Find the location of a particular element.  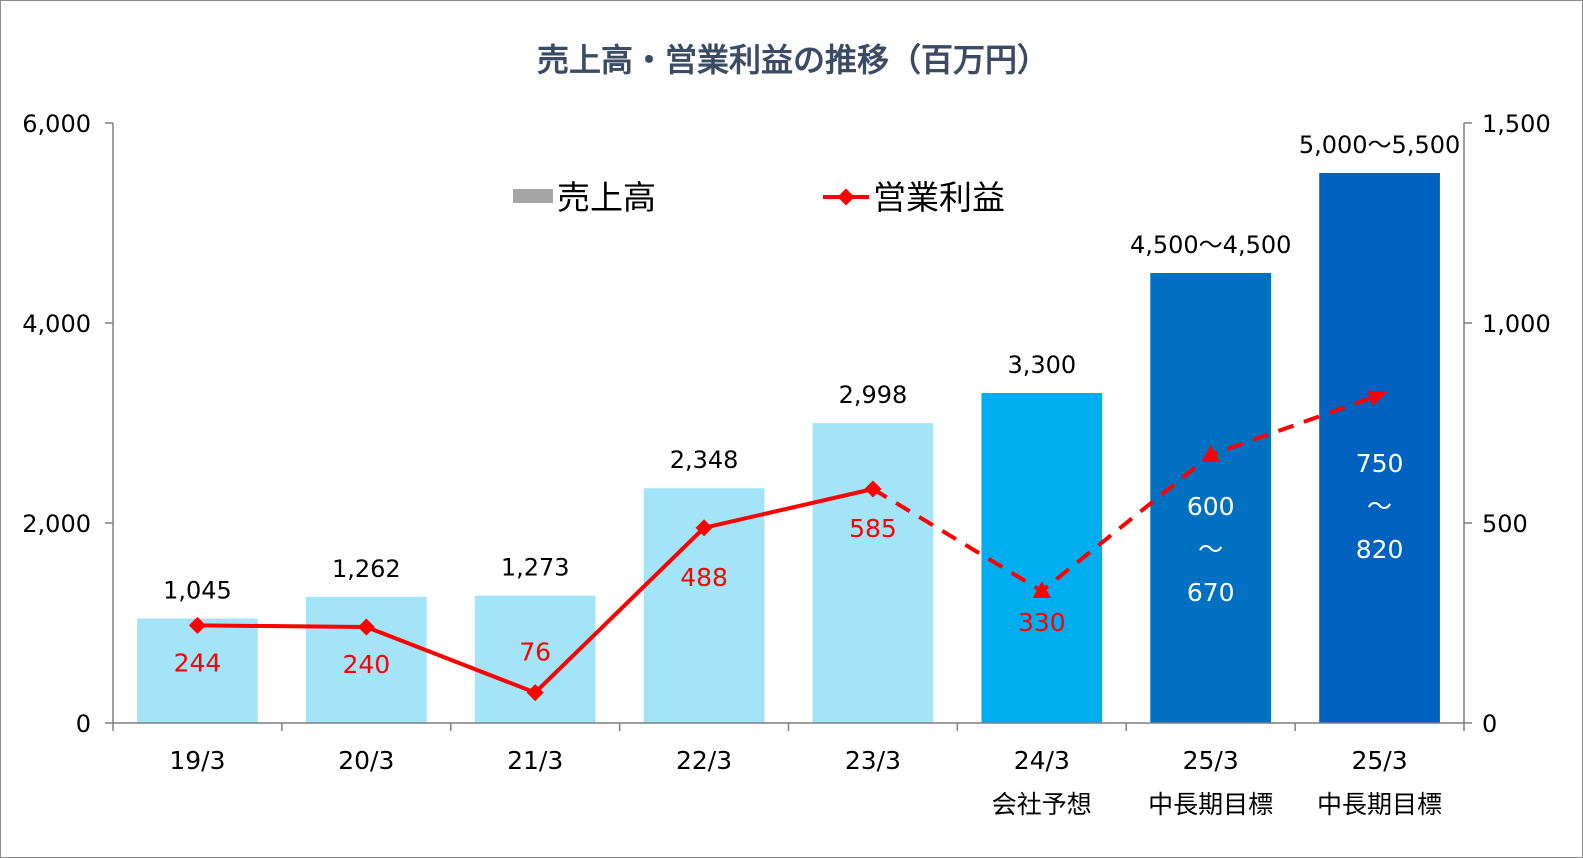

sales-value-label: 1,273 is located at coordinates (535, 568).